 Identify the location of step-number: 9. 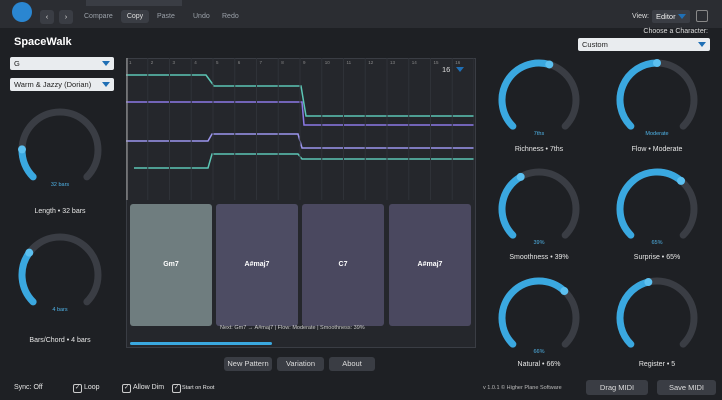
(304, 62).